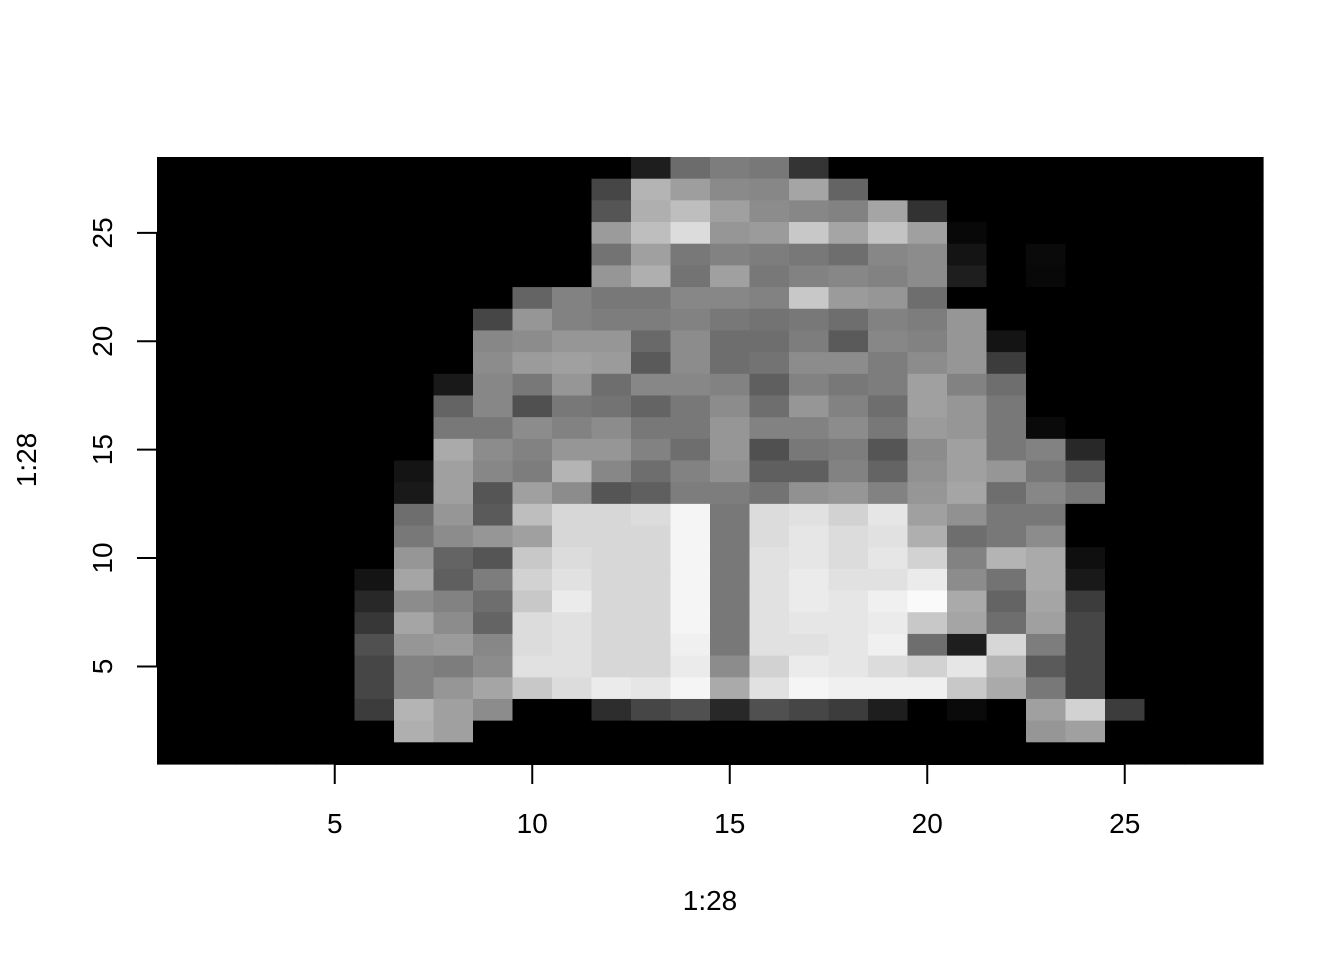  Describe the element at coordinates (102, 667) in the screenshot. I see `y-tick-label: 5` at that location.